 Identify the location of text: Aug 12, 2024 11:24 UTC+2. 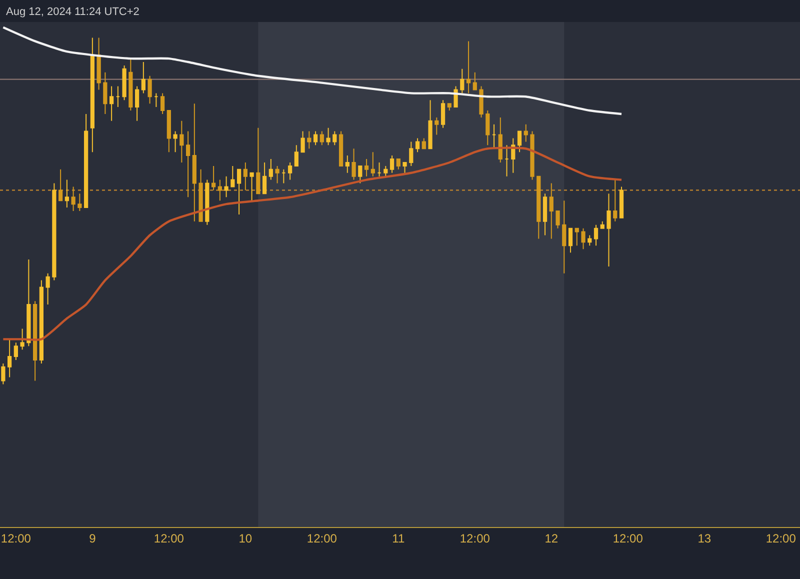
(73, 12).